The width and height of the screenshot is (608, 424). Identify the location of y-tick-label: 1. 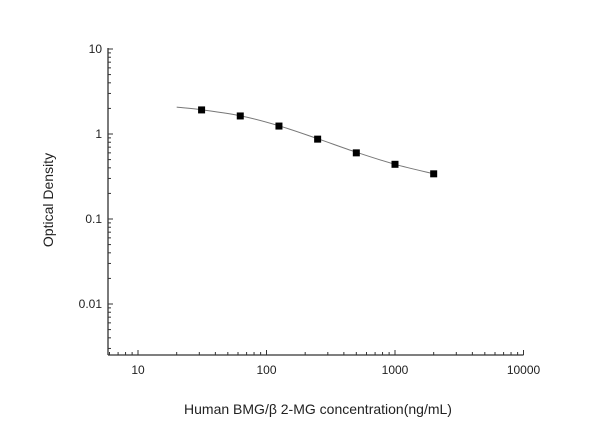
(98, 134).